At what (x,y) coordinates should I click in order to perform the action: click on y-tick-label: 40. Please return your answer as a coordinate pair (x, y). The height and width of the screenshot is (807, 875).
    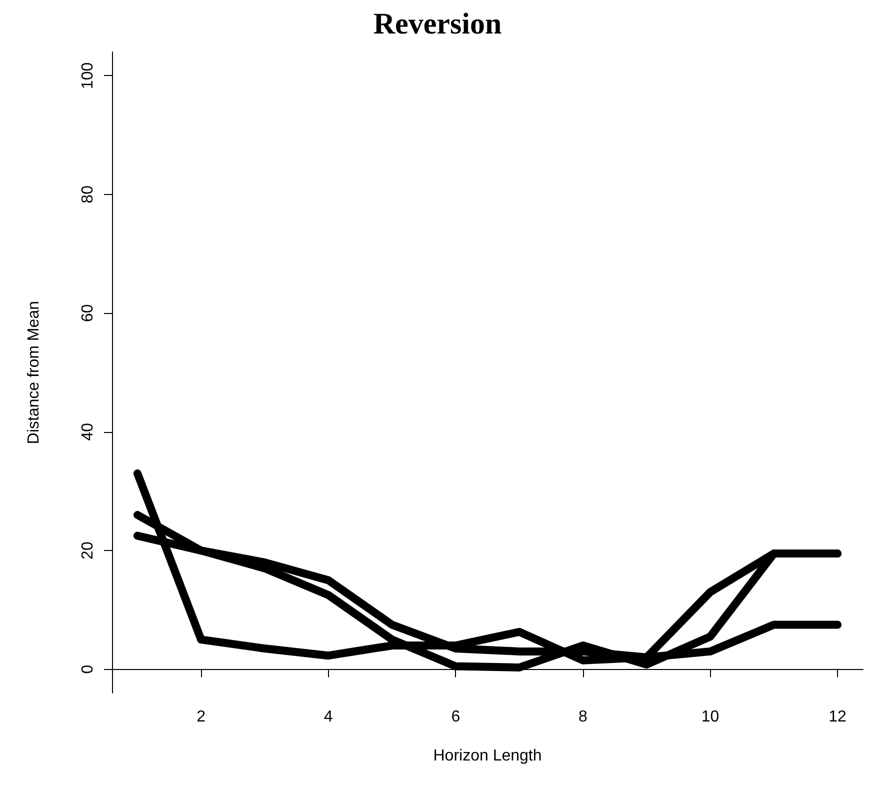
    Looking at the image, I should click on (88, 431).